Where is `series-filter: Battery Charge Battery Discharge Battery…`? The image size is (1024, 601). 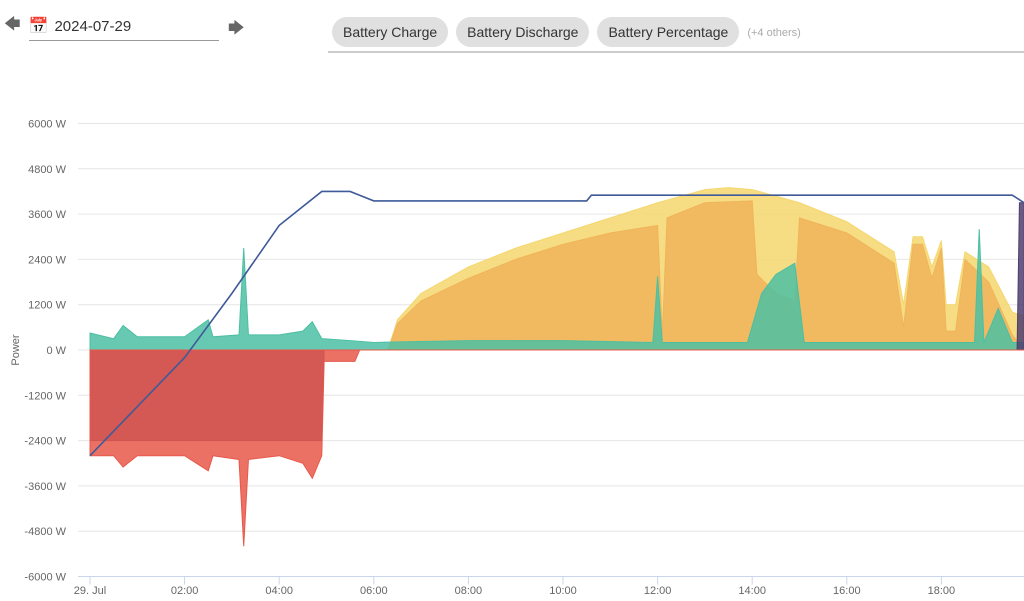
series-filter: Battery Charge Battery Discharge Battery… is located at coordinates (676, 35).